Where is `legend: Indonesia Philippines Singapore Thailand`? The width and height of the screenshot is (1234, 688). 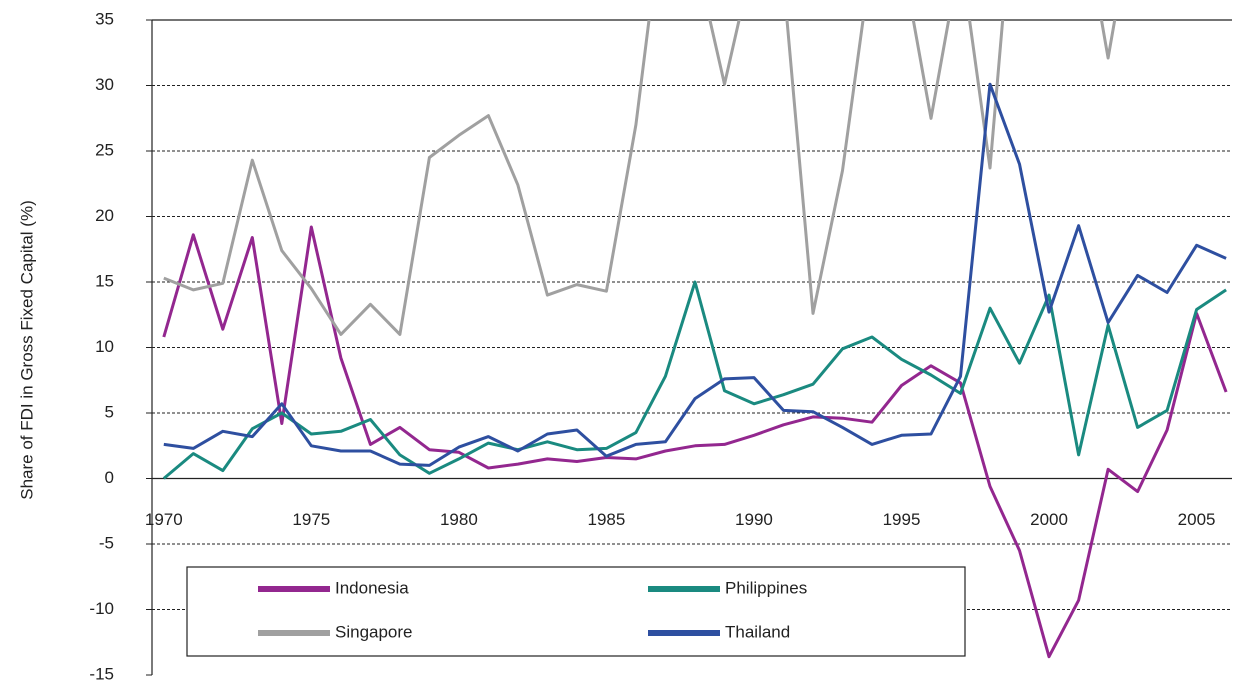
legend: Indonesia Philippines Singapore Thailand is located at coordinates (576, 611).